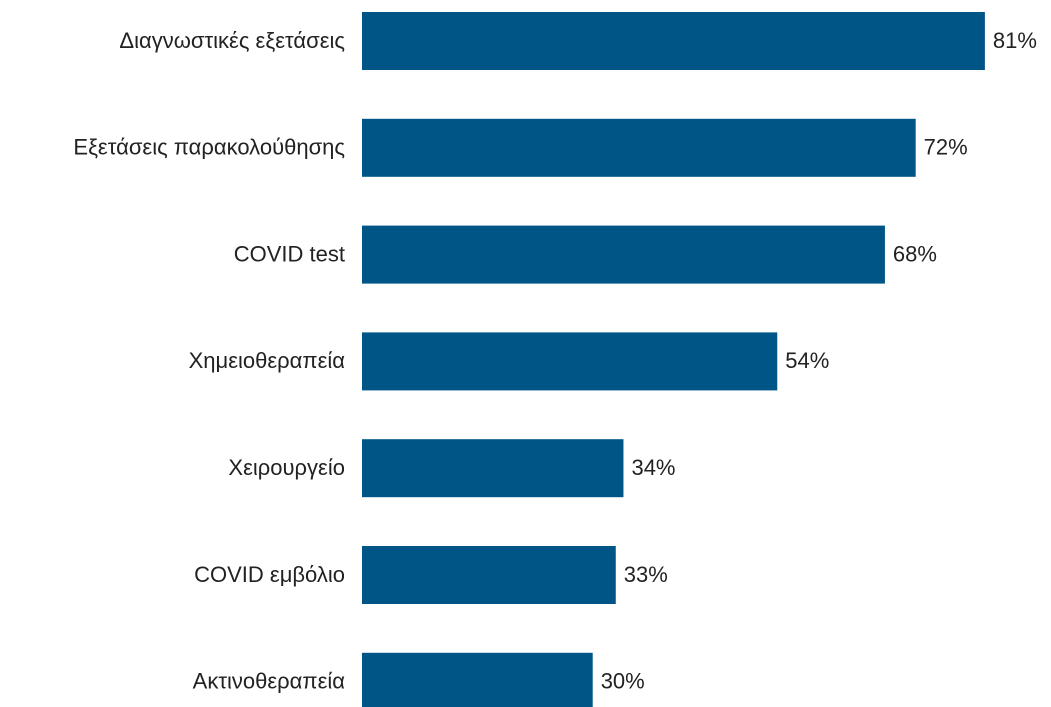 This screenshot has height=707, width=1051. I want to click on category-label: COVID test, so click(289, 253).